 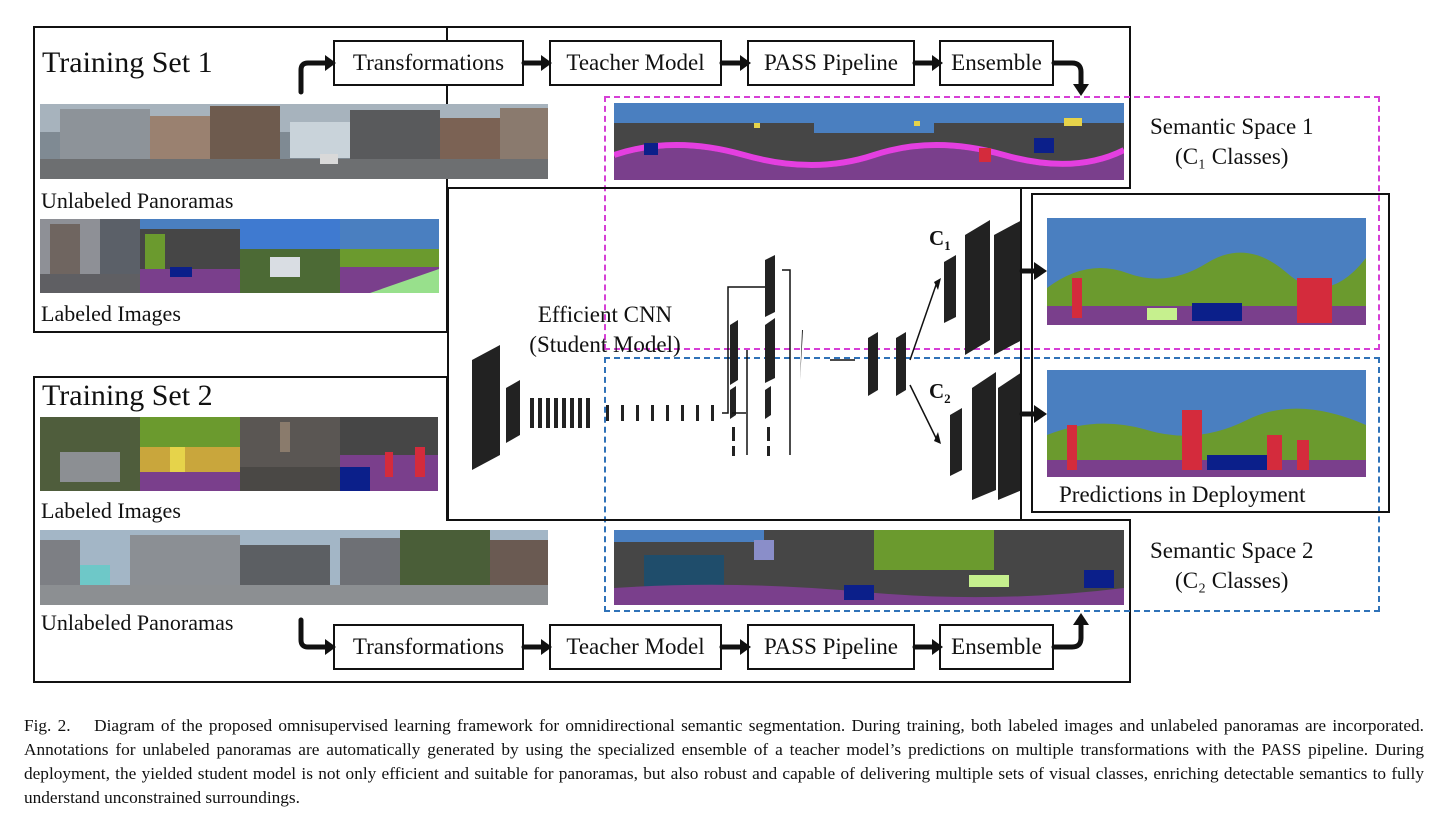 What do you see at coordinates (1232, 580) in the screenshot?
I see `semantic-space-2-classes: (C₂ Classes)` at bounding box center [1232, 580].